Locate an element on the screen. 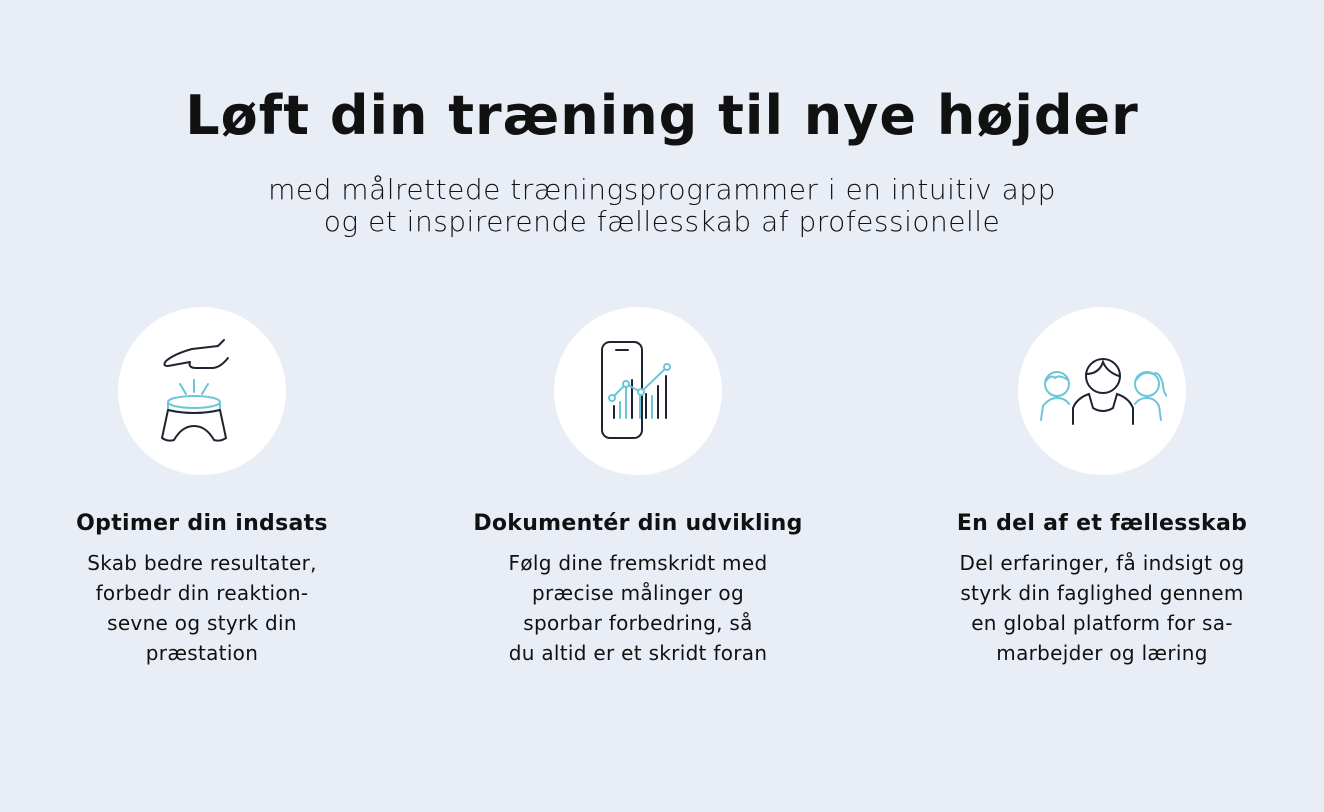  description-line: forbedr din reaktion- is located at coordinates (202, 593).